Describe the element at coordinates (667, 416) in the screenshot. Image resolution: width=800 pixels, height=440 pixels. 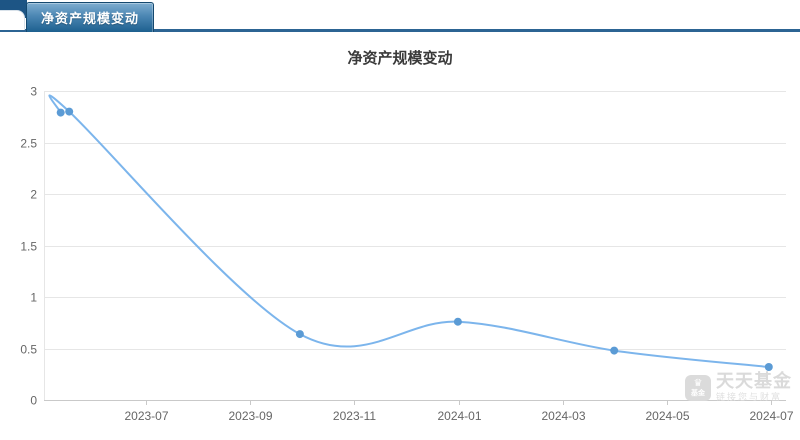
I see `x-axis-label: 2024-05` at that location.